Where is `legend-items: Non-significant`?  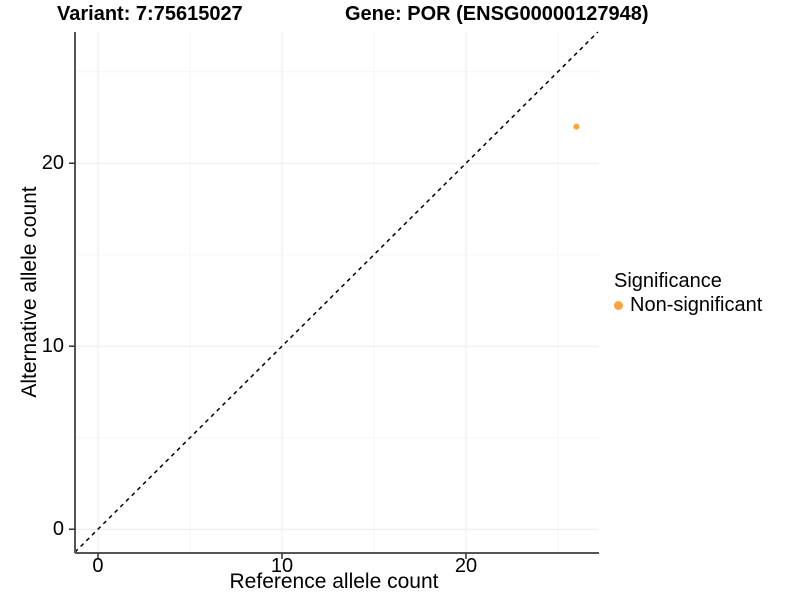 legend-items: Non-significant is located at coordinates (688, 305).